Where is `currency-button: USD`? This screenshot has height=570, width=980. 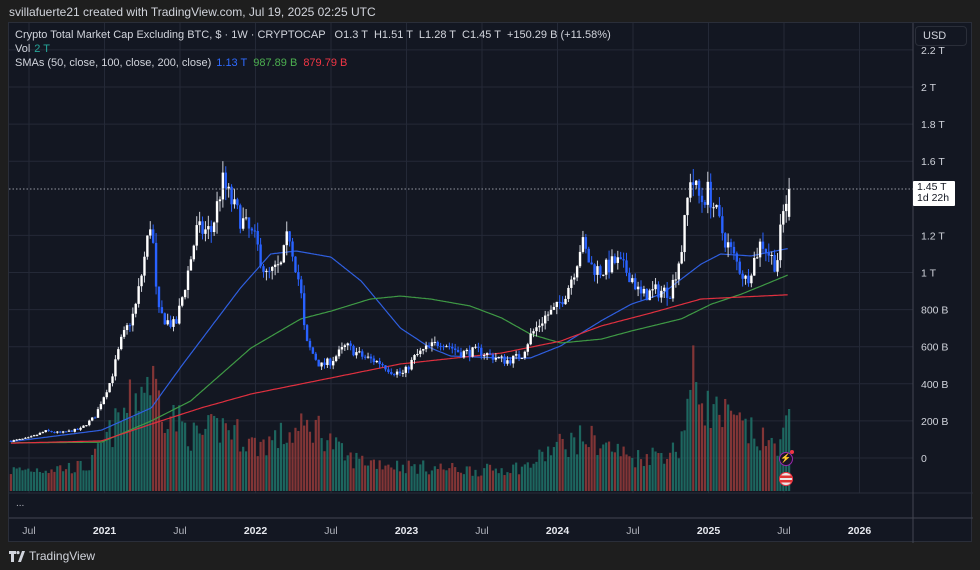 currency-button: USD is located at coordinates (941, 36).